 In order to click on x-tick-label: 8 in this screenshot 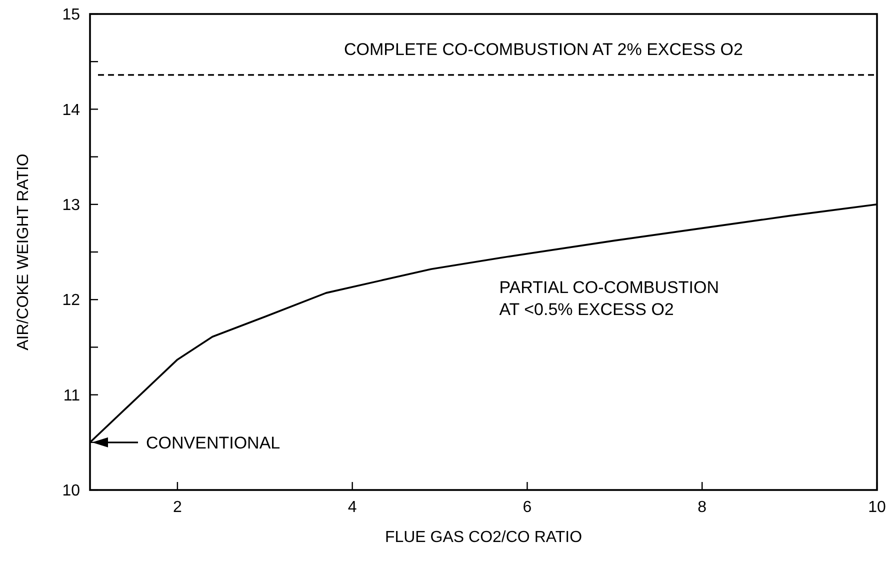, I will do `click(702, 507)`.